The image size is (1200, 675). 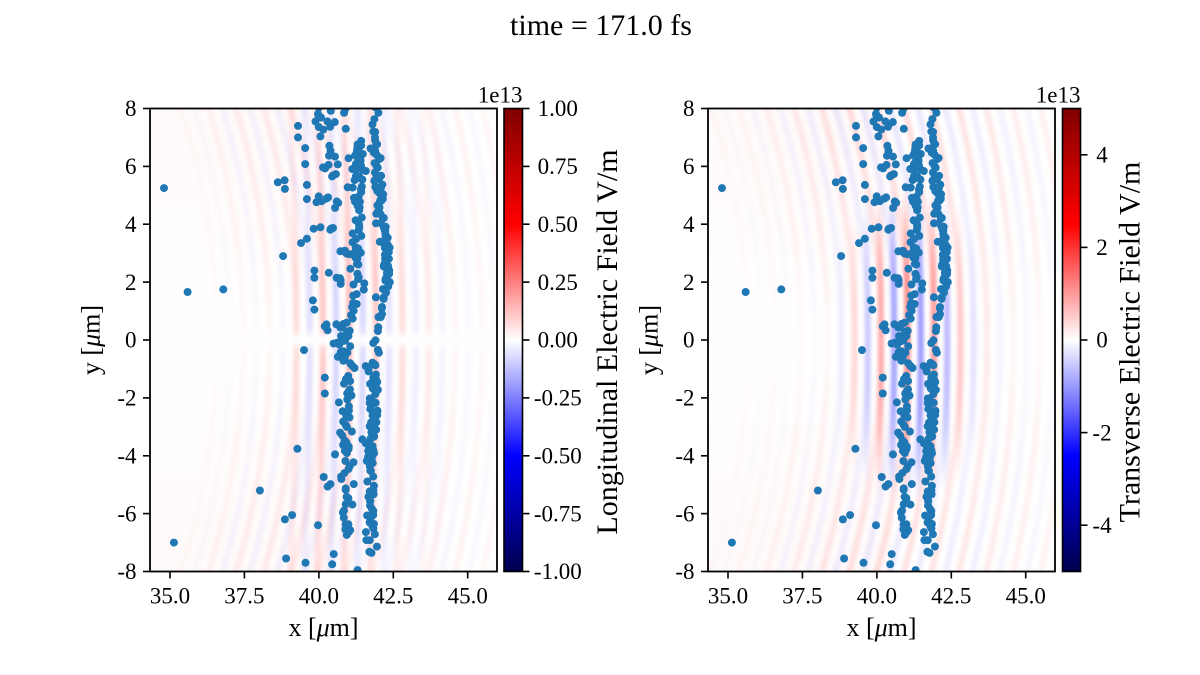 I want to click on svg-text: -1.00, so click(x=558, y=571).